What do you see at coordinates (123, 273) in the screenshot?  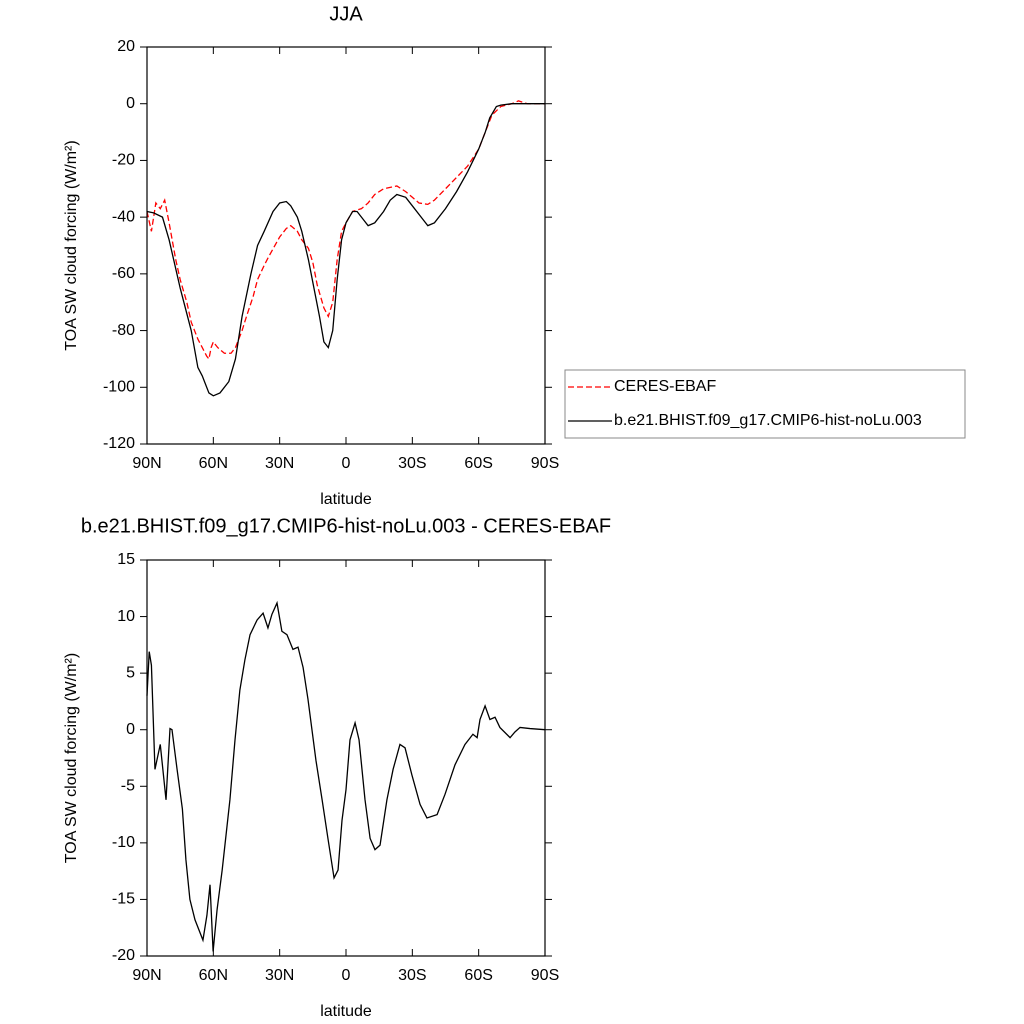 I see `y-tick-label: -60` at bounding box center [123, 273].